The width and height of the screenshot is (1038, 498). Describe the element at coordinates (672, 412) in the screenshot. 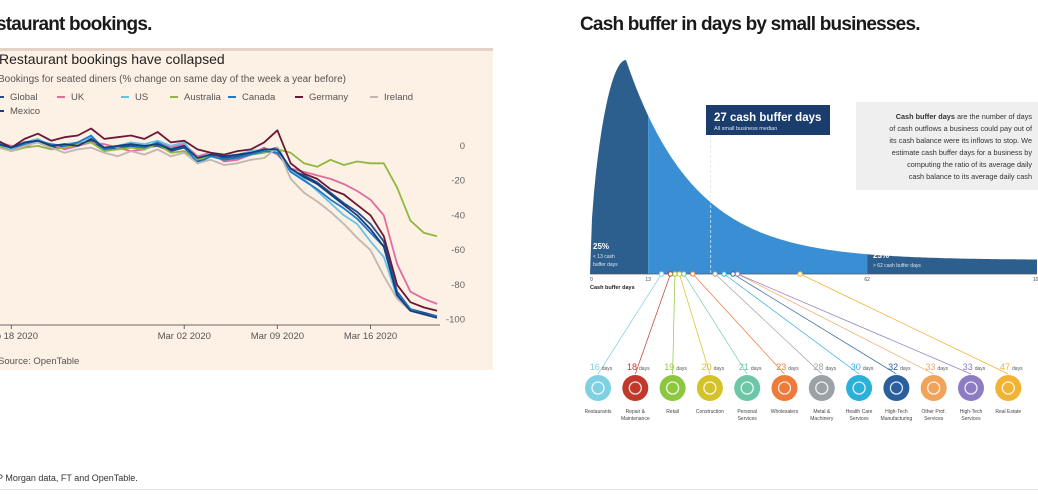

I see `industry-name: Retail` at that location.